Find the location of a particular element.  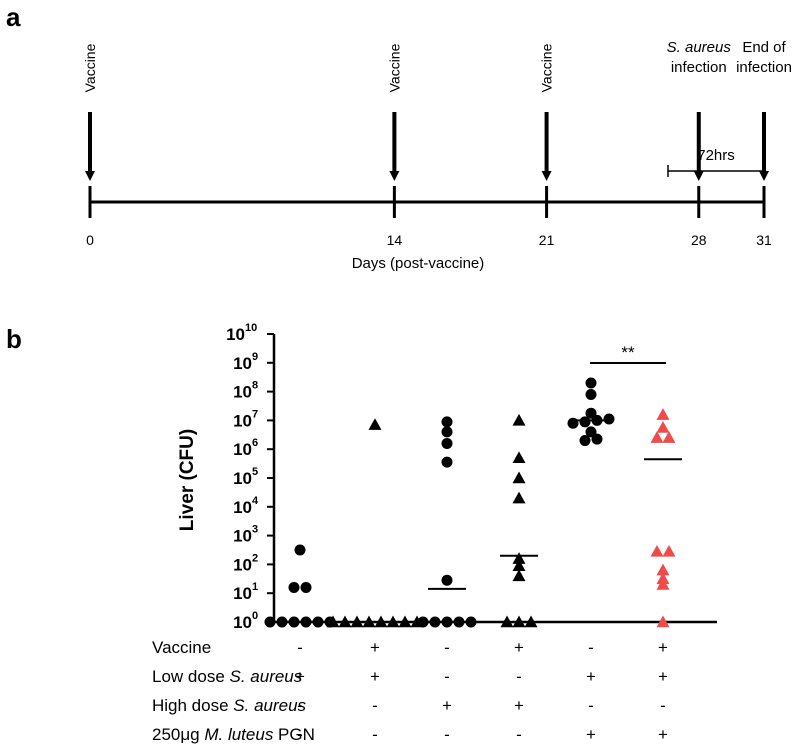

interval-label: 72hrs is located at coordinates (716, 155).